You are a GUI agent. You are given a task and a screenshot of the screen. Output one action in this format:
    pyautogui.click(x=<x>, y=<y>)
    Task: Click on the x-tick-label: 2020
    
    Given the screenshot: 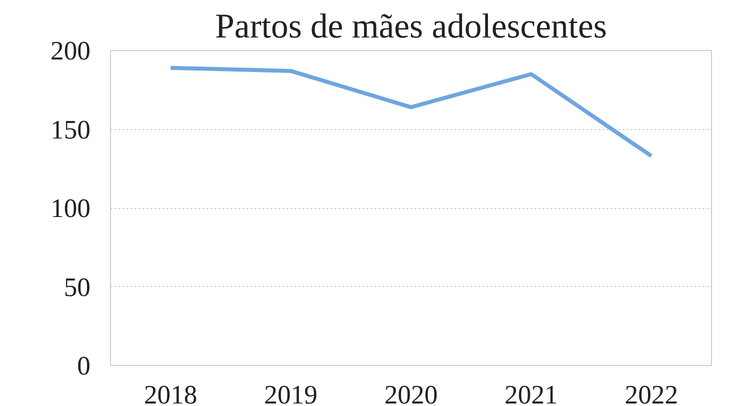 What is the action you would take?
    pyautogui.click(x=411, y=393)
    